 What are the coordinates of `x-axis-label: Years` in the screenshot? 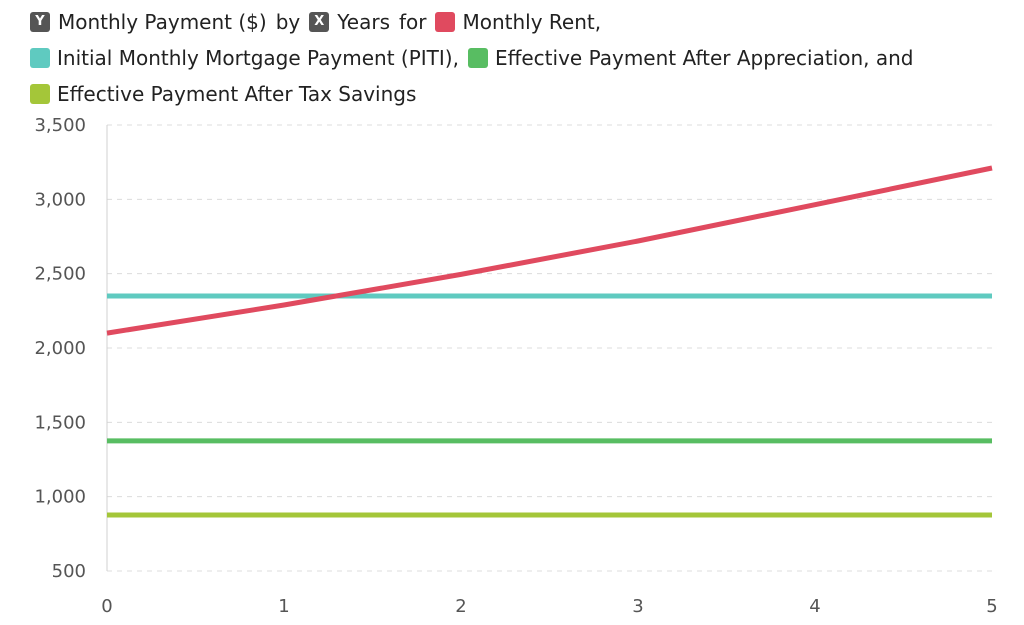 It's located at (363, 22).